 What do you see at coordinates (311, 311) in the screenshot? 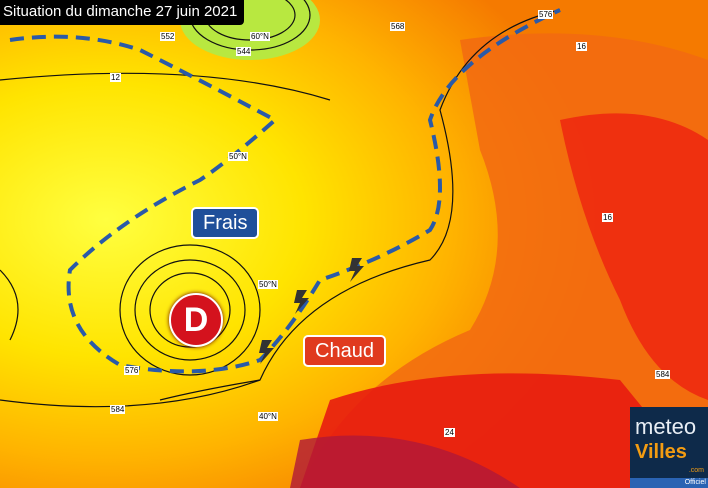
I see `lightning-icons` at bounding box center [311, 311].